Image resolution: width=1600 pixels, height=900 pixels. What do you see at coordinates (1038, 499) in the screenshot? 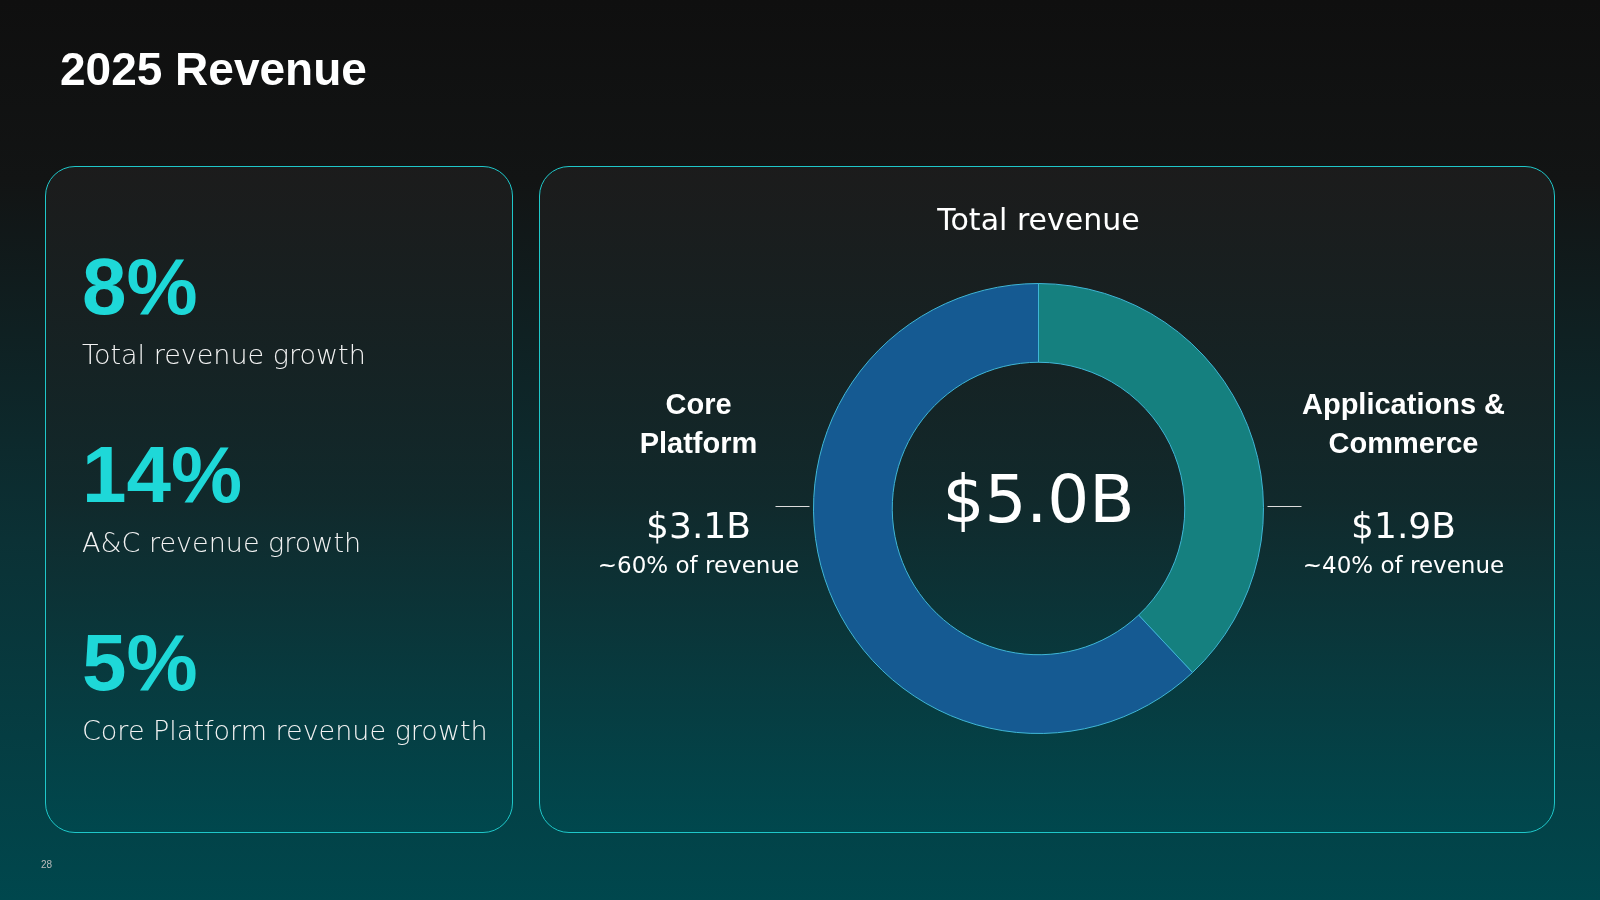
I see `text: $5.0B` at bounding box center [1038, 499].